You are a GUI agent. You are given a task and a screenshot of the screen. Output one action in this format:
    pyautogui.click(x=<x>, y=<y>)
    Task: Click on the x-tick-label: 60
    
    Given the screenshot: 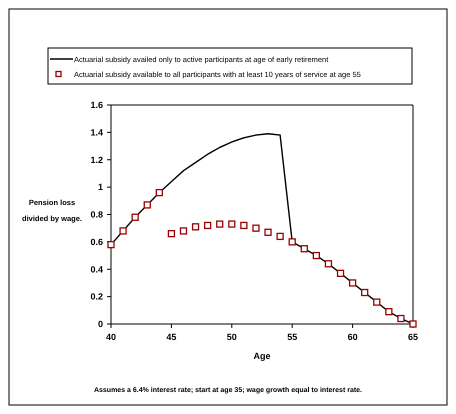 What is the action you would take?
    pyautogui.click(x=353, y=337)
    